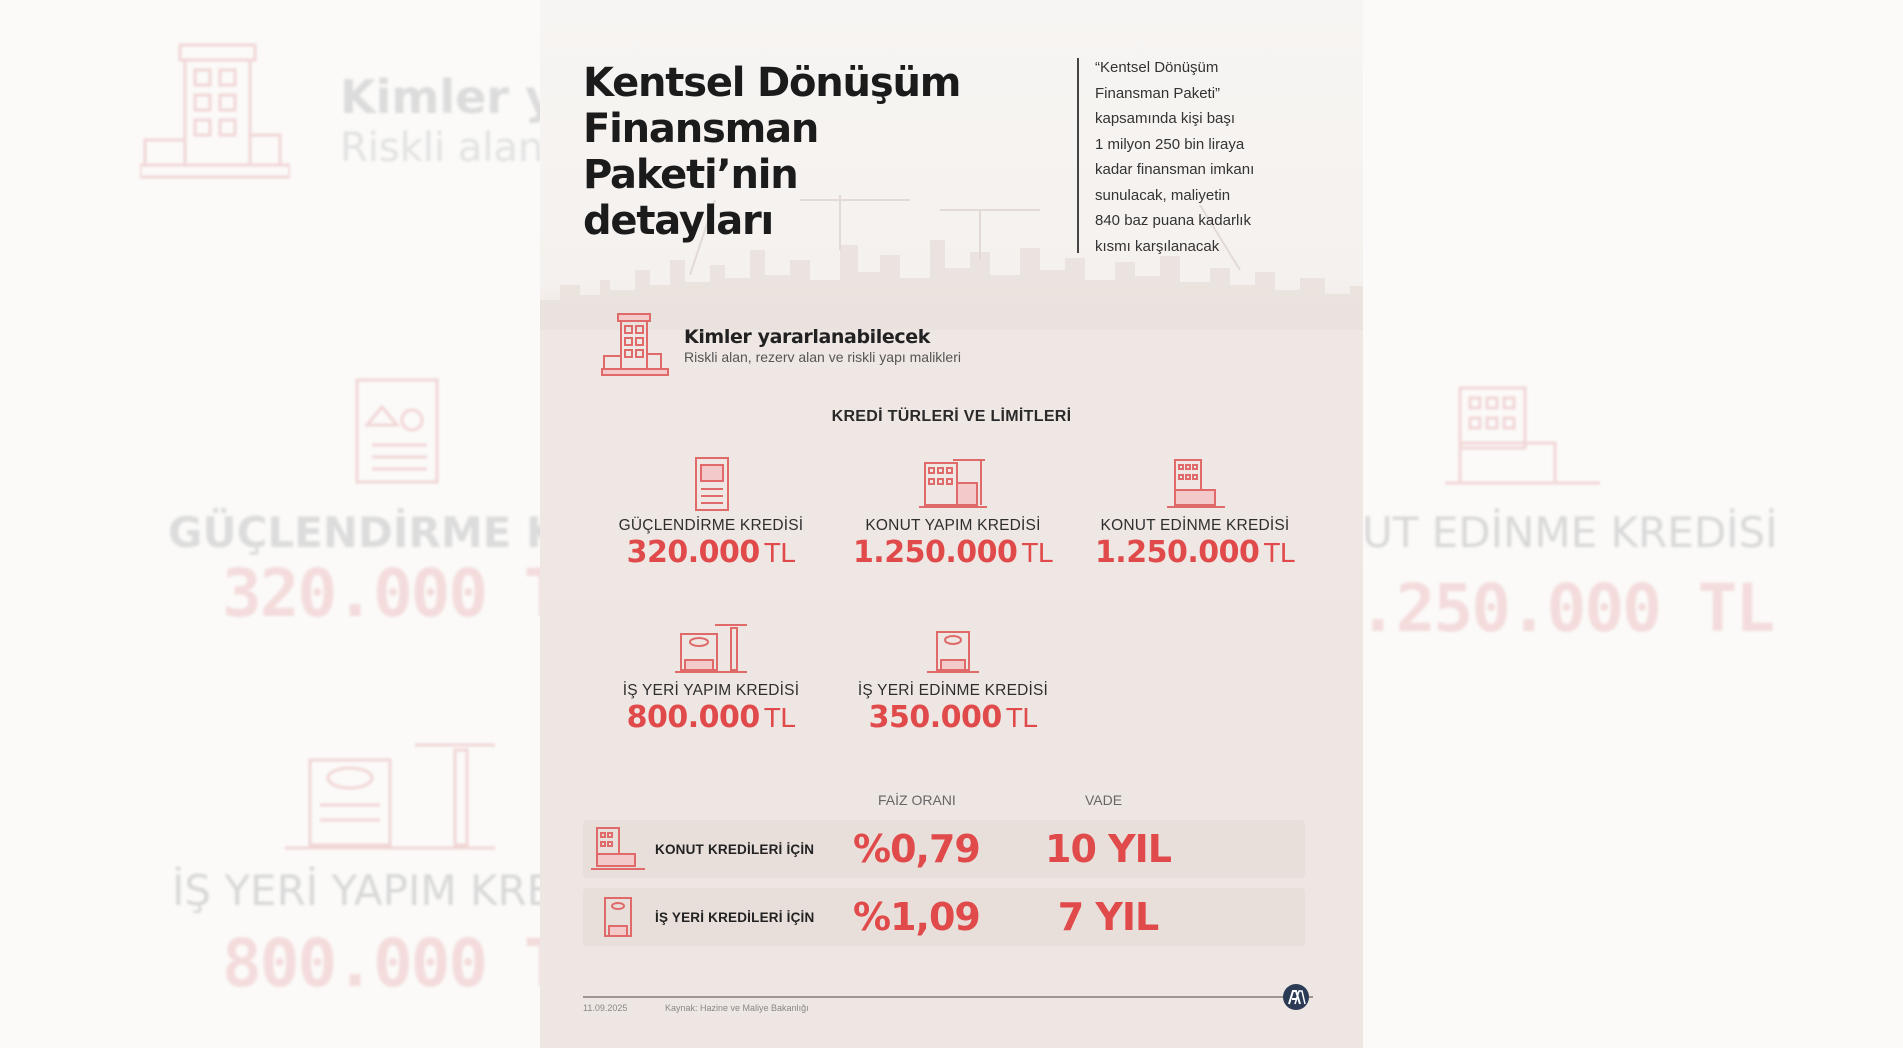 The width and height of the screenshot is (1903, 1048). I want to click on bg-who-sub: Riskli alan, so click(442, 148).